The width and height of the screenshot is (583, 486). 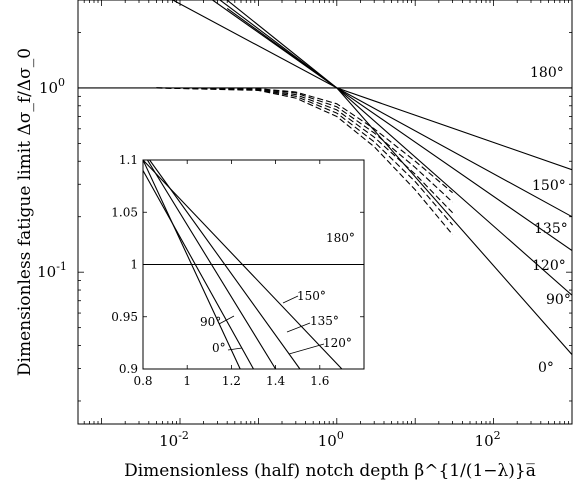 What do you see at coordinates (142, 381) in the screenshot?
I see `inset-x-tick-label: 0.8` at bounding box center [142, 381].